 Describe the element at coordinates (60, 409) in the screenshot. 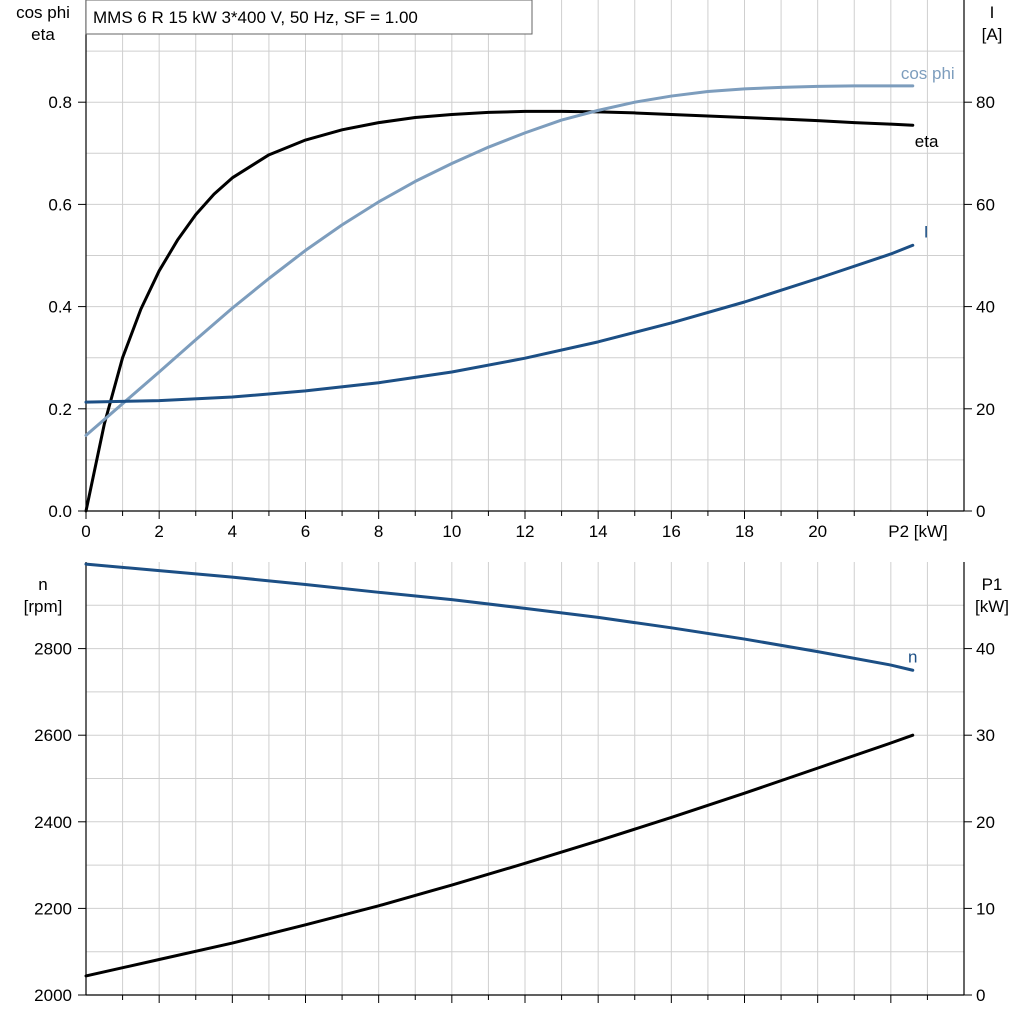

I see `left-tick-label: 0.2` at that location.